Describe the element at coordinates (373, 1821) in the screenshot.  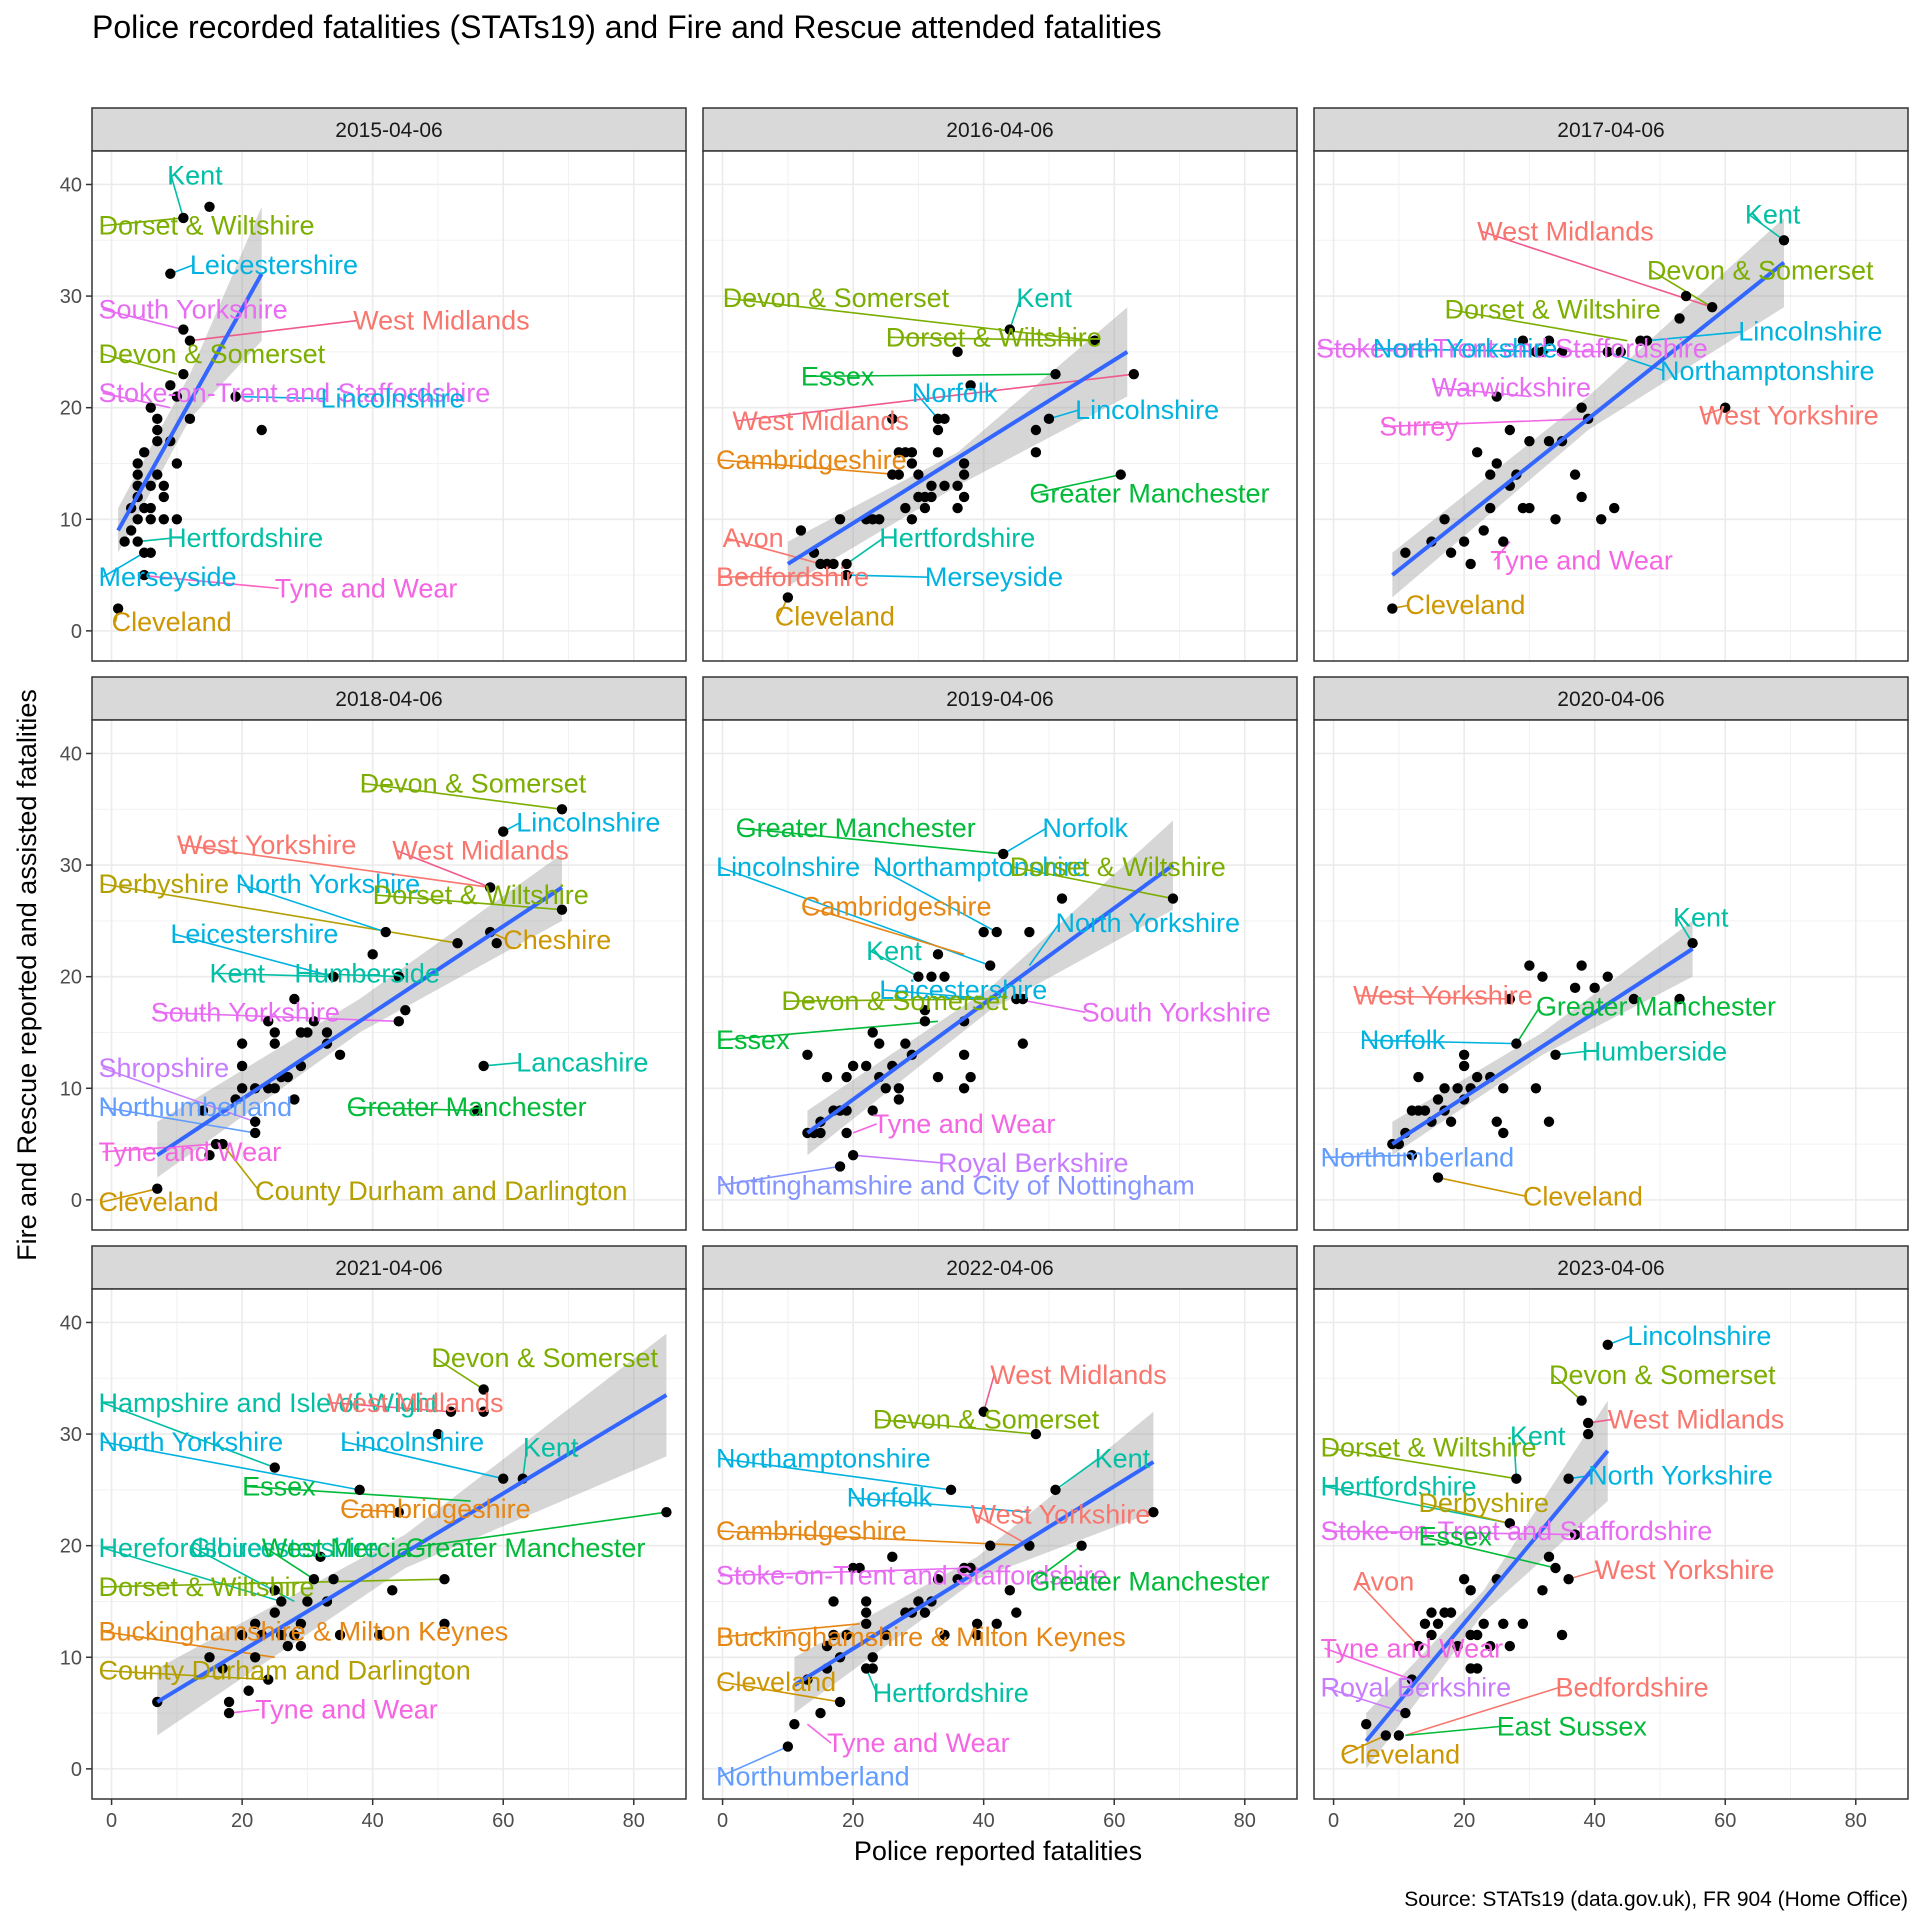
I see `x-tick-label: 40` at that location.